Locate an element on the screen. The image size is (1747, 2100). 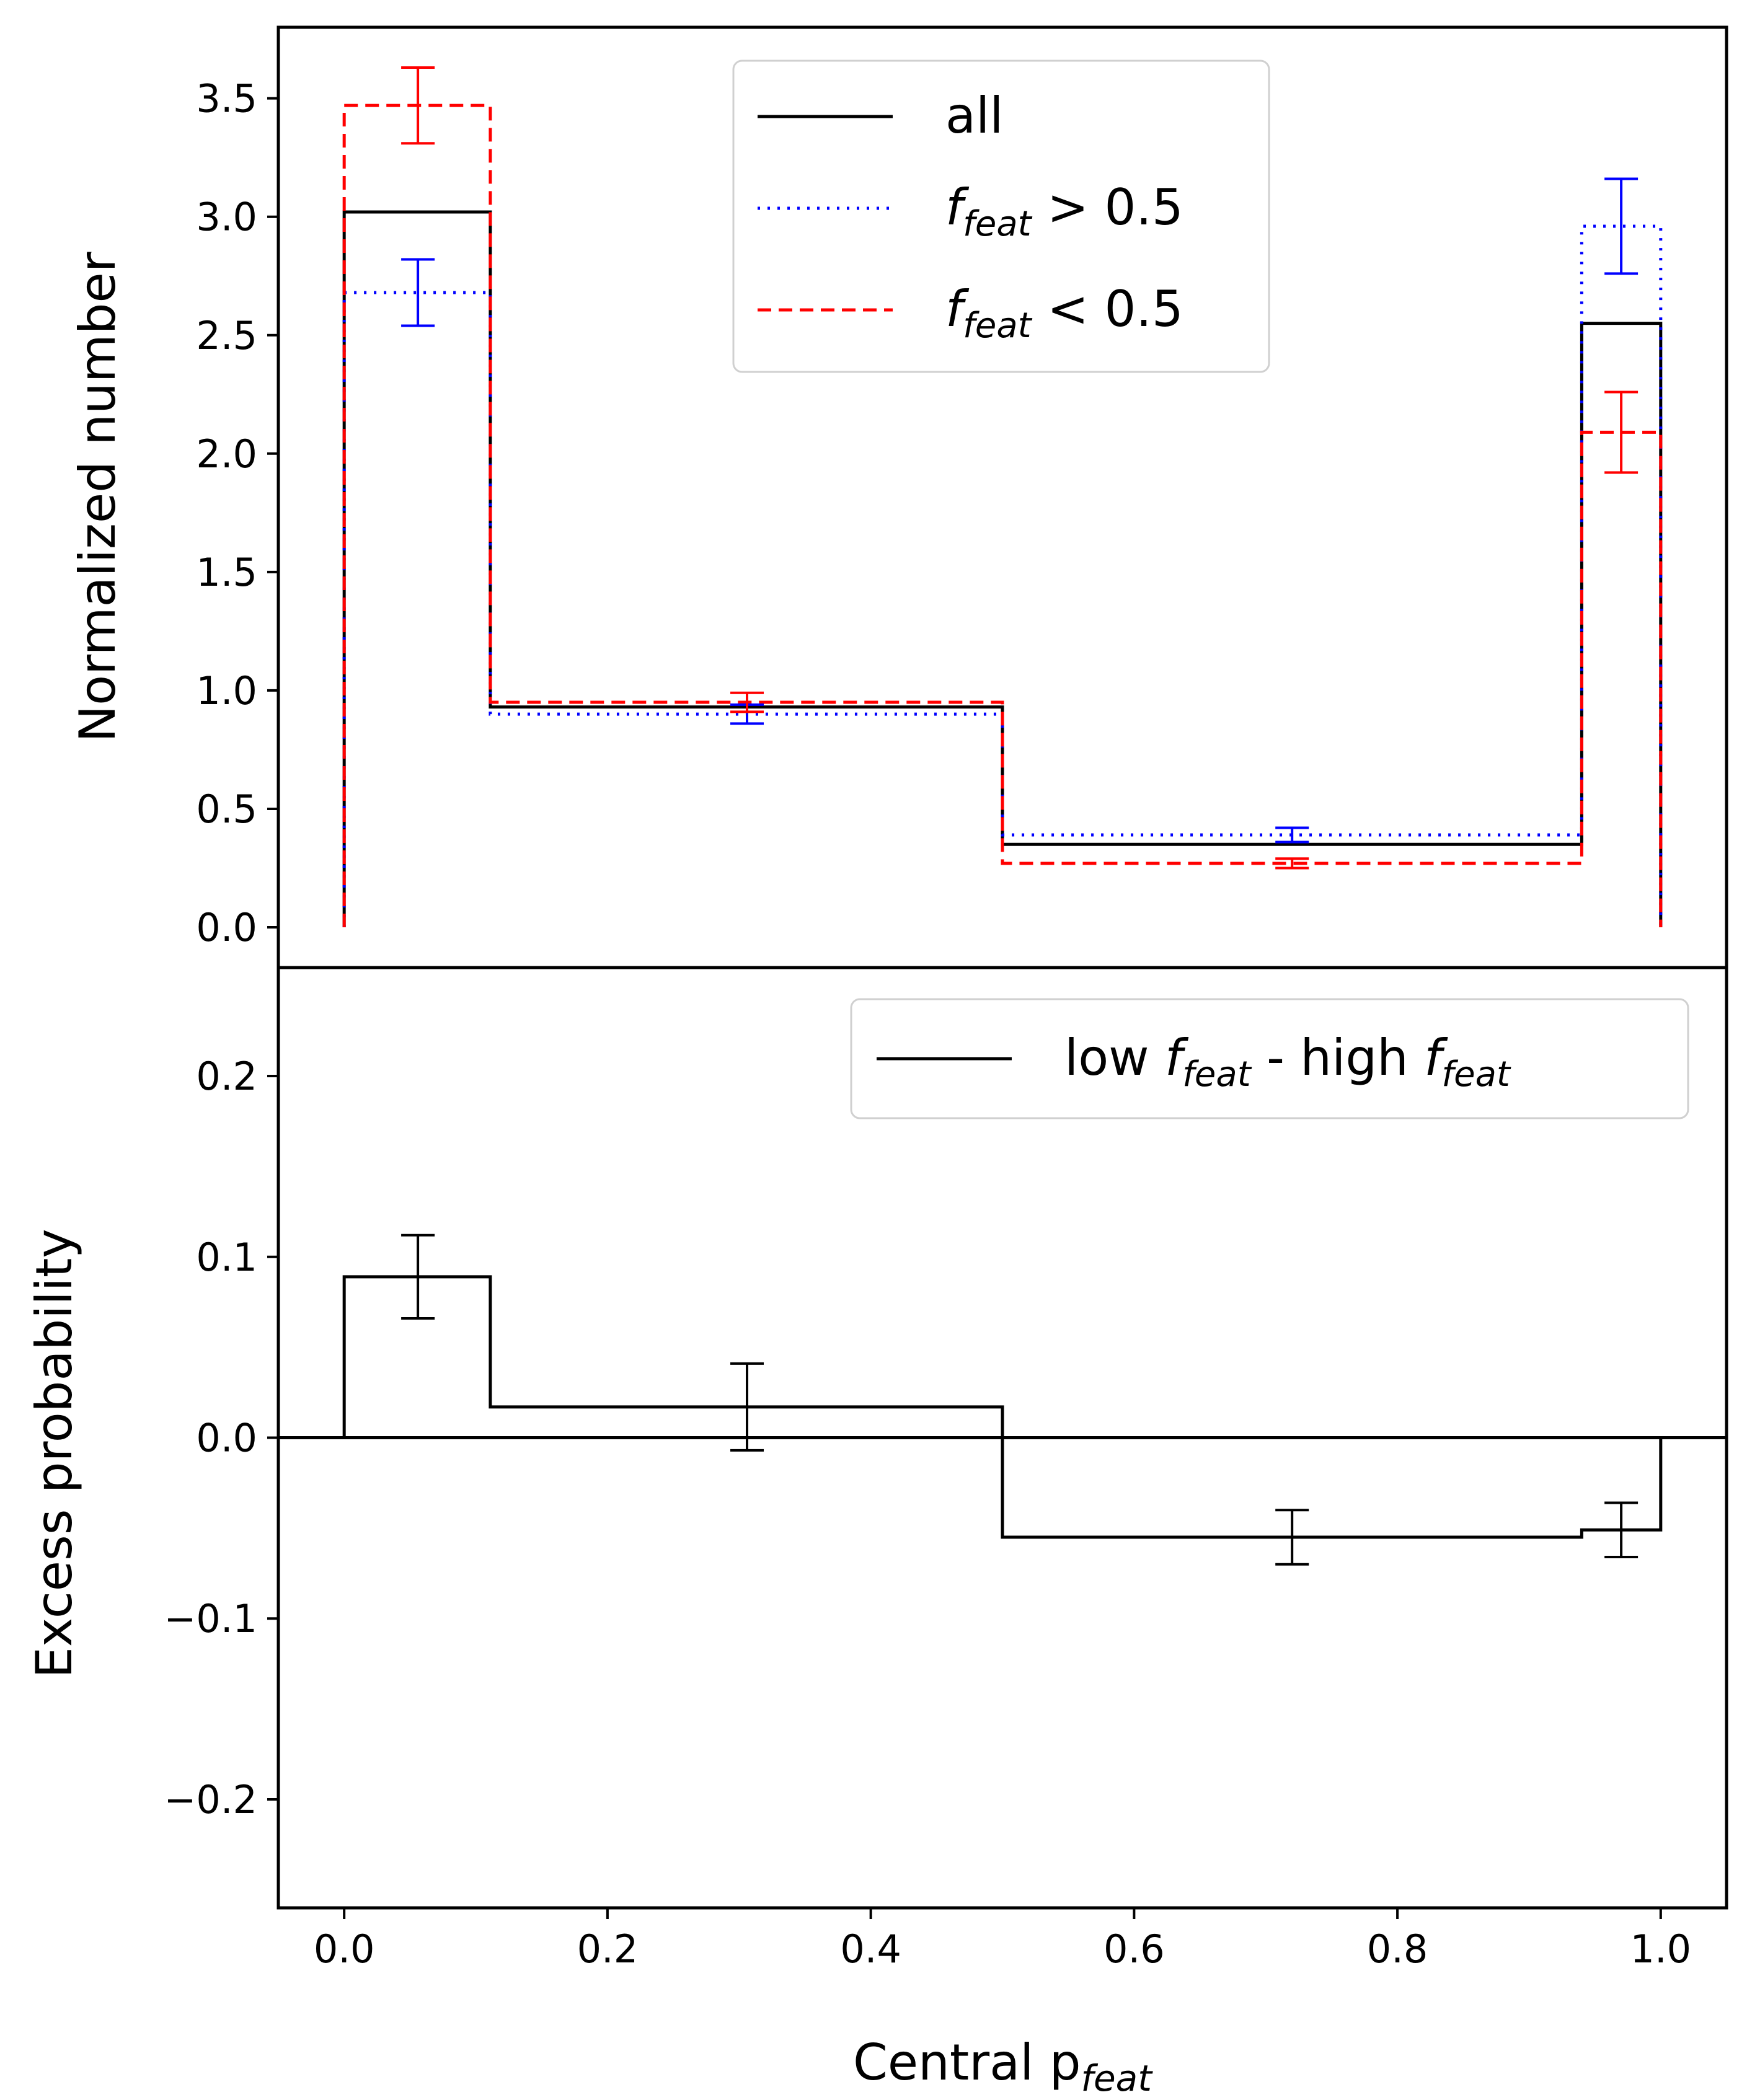
bottom-y-axis-label: Excess probability is located at coordinates (54, 1454).